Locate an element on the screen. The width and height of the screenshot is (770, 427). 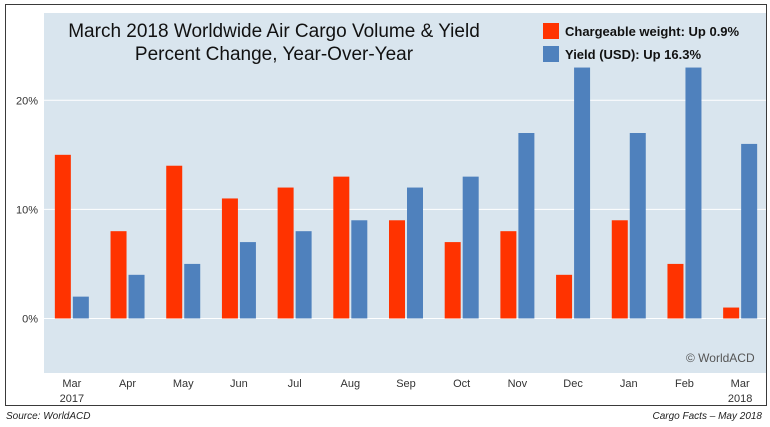
legend-label: Chargeable weight: Up 0.9% is located at coordinates (652, 31).